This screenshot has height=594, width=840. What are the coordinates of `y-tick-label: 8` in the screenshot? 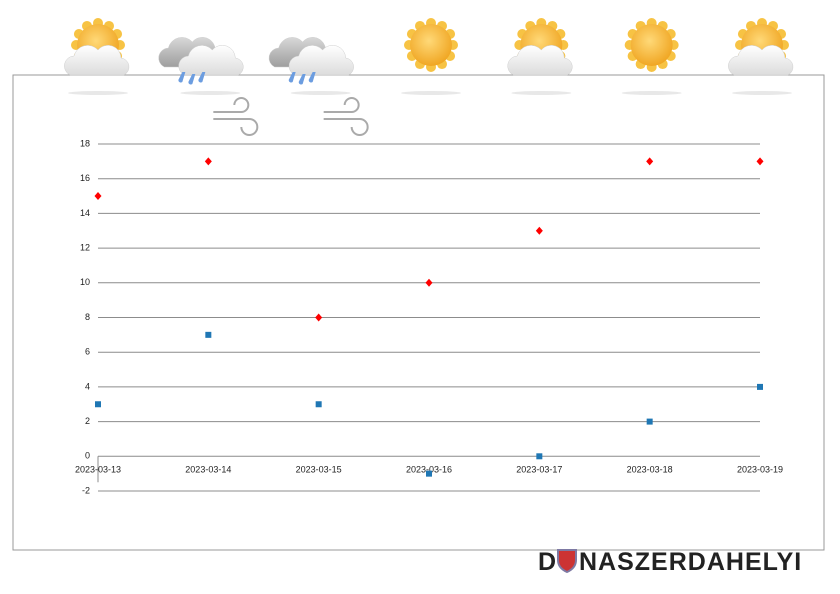 It's located at (87, 317).